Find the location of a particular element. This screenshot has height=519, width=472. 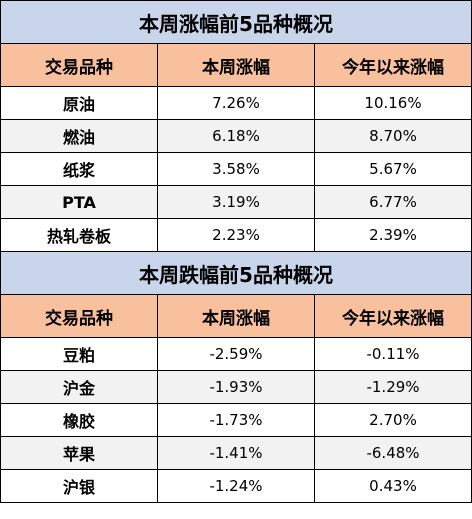

table-row: 豆粕 -2.59% -0.11% is located at coordinates (236, 354).